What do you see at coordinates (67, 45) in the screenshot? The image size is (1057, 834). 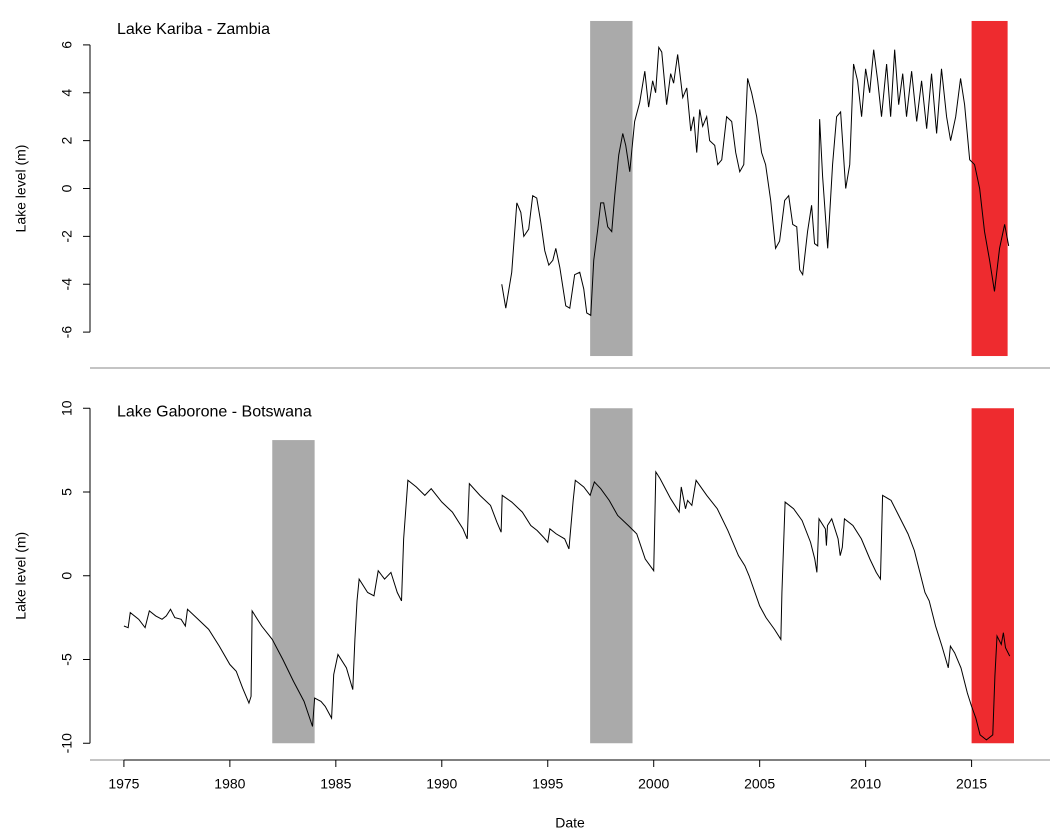 I see `y-tick-label: 6` at bounding box center [67, 45].